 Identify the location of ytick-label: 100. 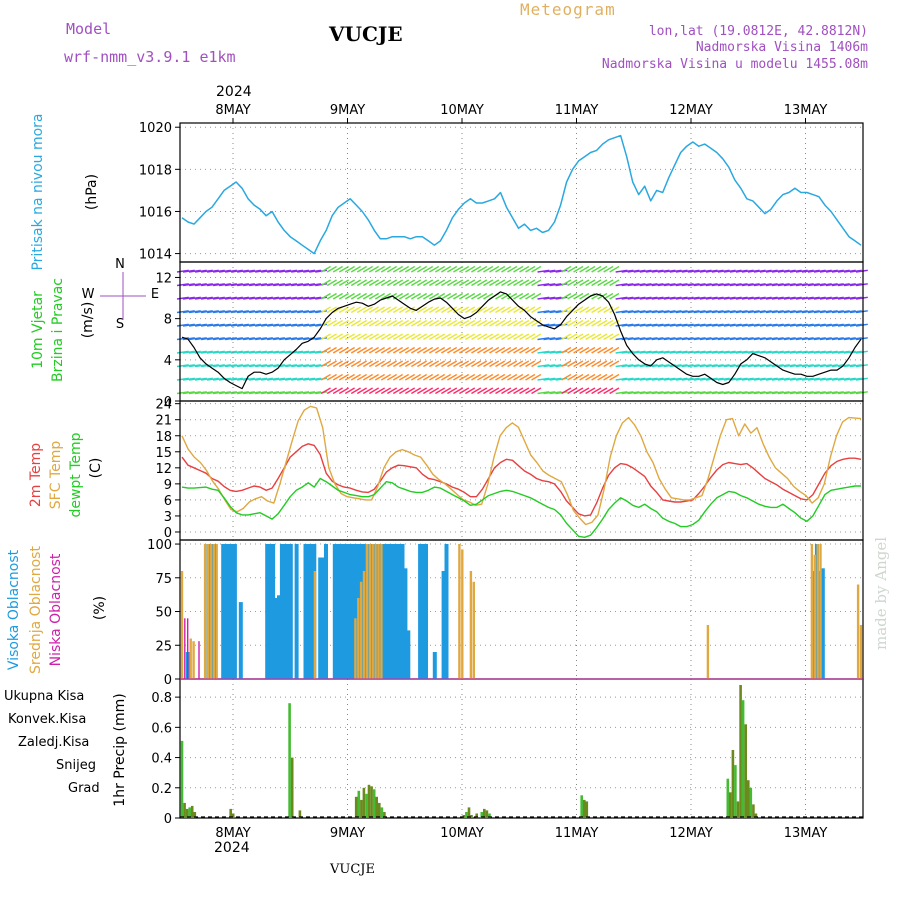
(159, 545).